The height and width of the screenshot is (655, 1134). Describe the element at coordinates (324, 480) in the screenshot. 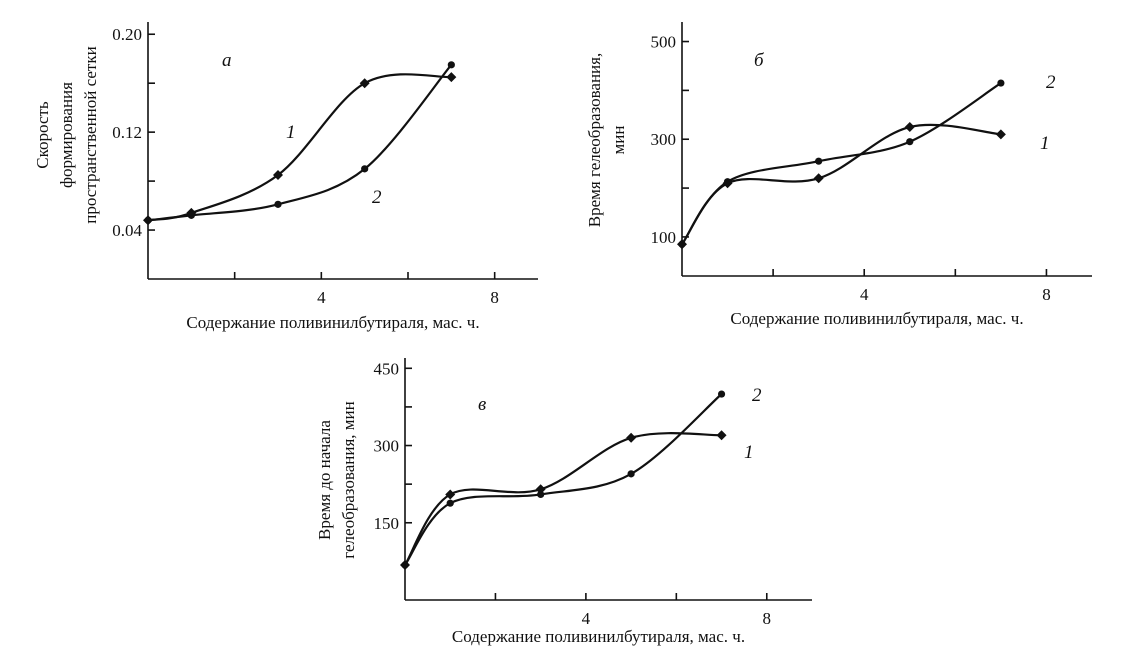

I see `y-axis-label-c-1: Время до начала` at that location.